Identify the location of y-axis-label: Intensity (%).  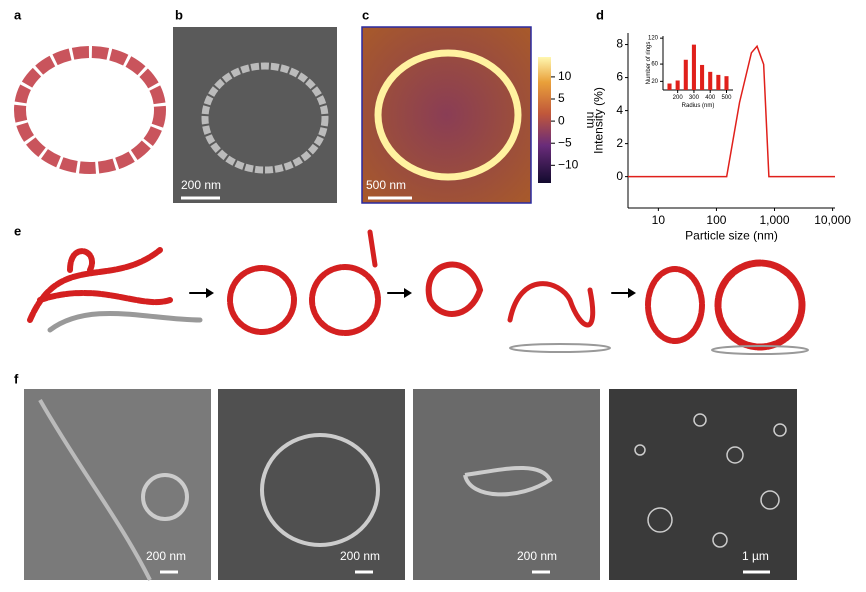
(598, 120).